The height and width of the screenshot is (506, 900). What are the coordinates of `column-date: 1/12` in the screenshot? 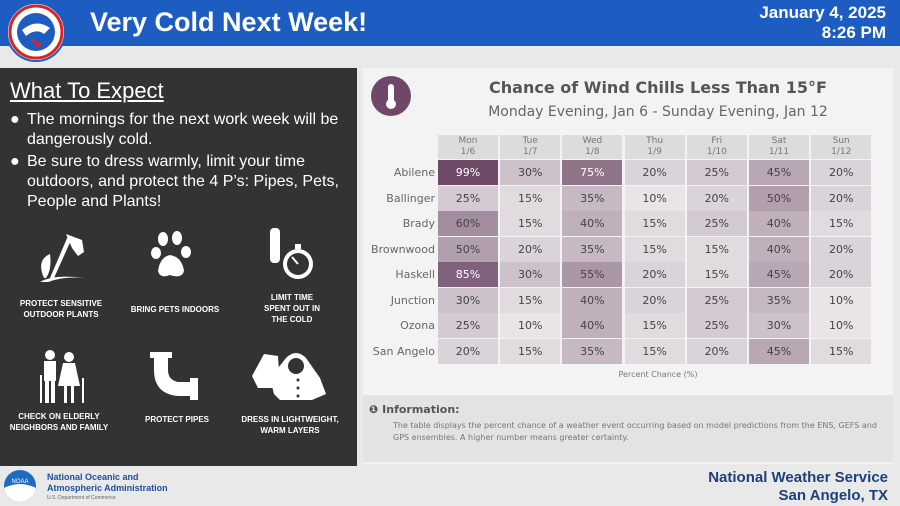 It's located at (841, 152).